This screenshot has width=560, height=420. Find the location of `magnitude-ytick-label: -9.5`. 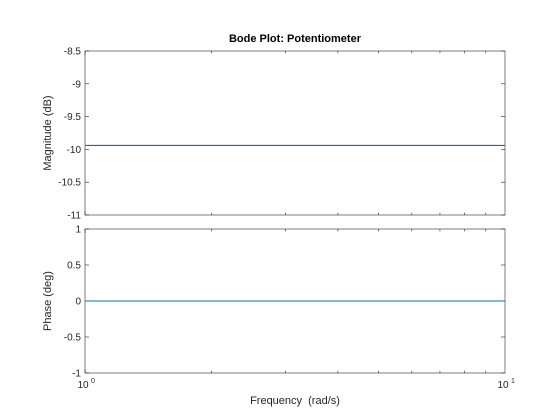

magnitude-ytick-label: -9.5 is located at coordinates (73, 117).